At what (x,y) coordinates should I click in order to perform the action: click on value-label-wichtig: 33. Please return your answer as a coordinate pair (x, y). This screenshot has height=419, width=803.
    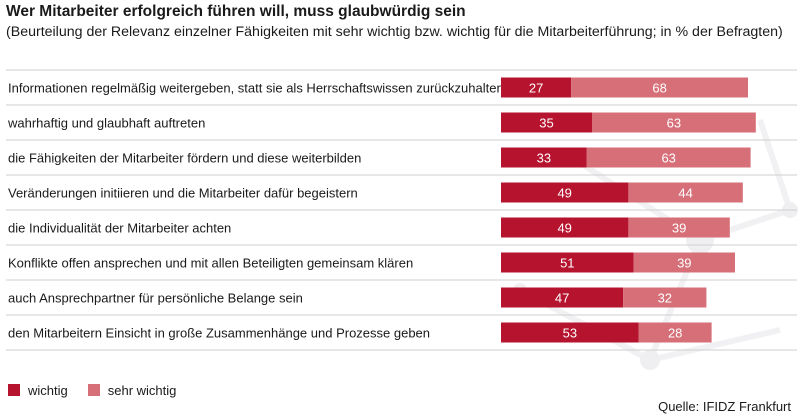
    Looking at the image, I should click on (544, 158).